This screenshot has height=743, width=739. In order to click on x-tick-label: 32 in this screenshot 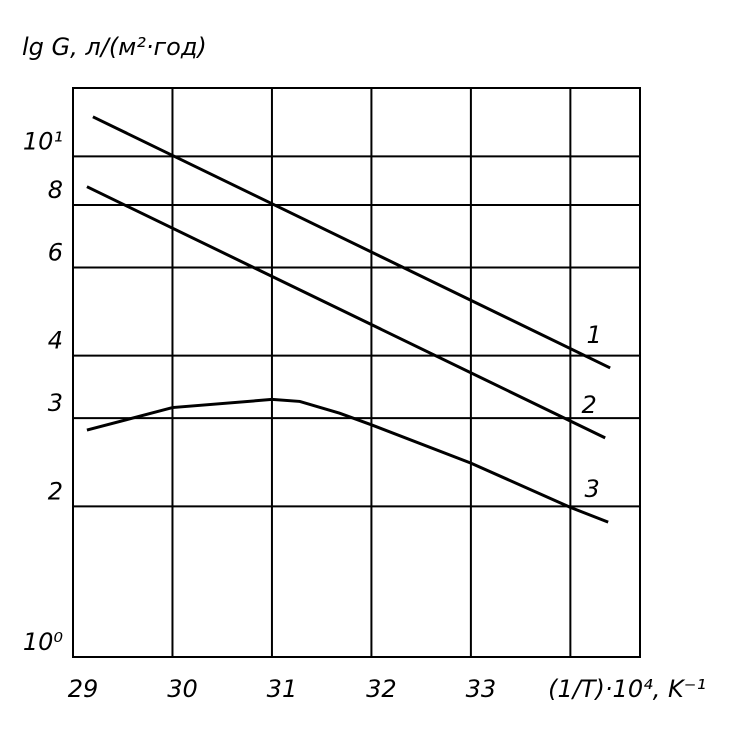, I will do `click(381, 689)`.